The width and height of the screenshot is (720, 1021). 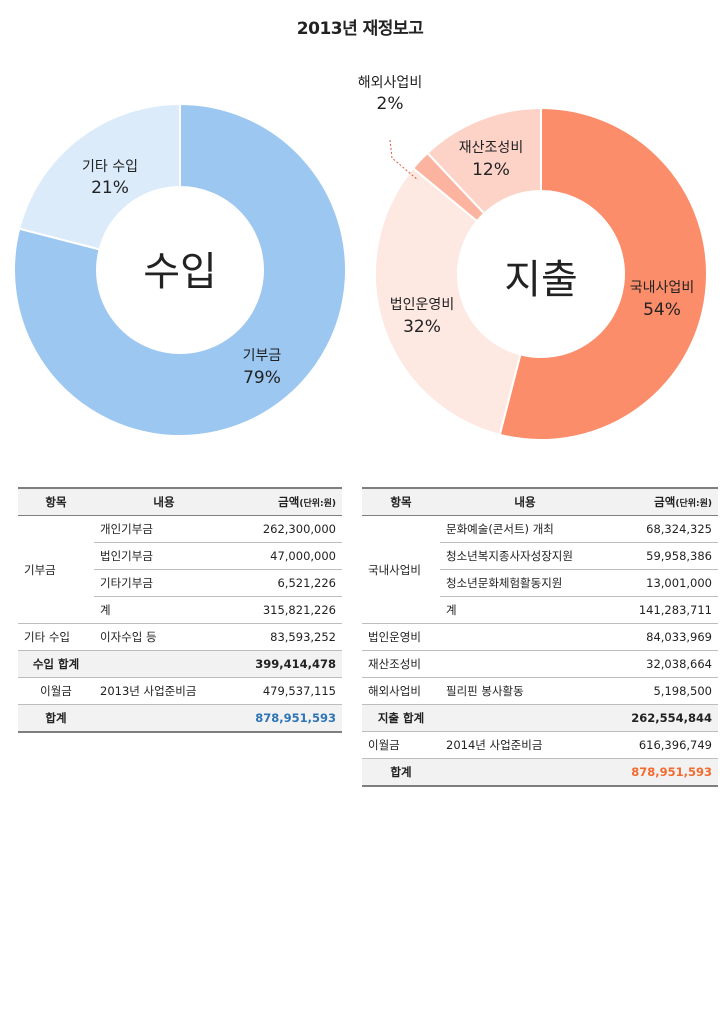 I want to click on income-center-label: 수입, so click(x=180, y=272).